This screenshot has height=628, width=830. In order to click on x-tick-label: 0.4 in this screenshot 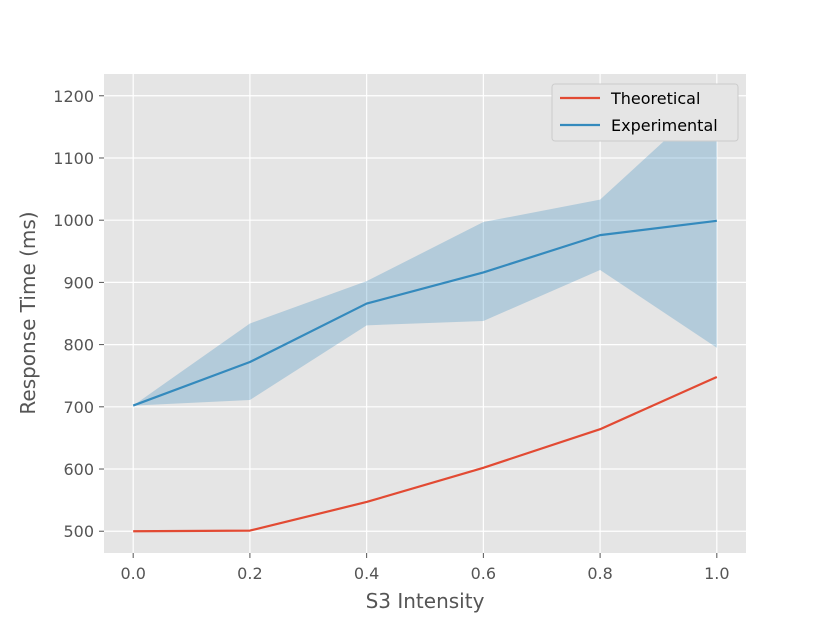, I will do `click(366, 573)`.